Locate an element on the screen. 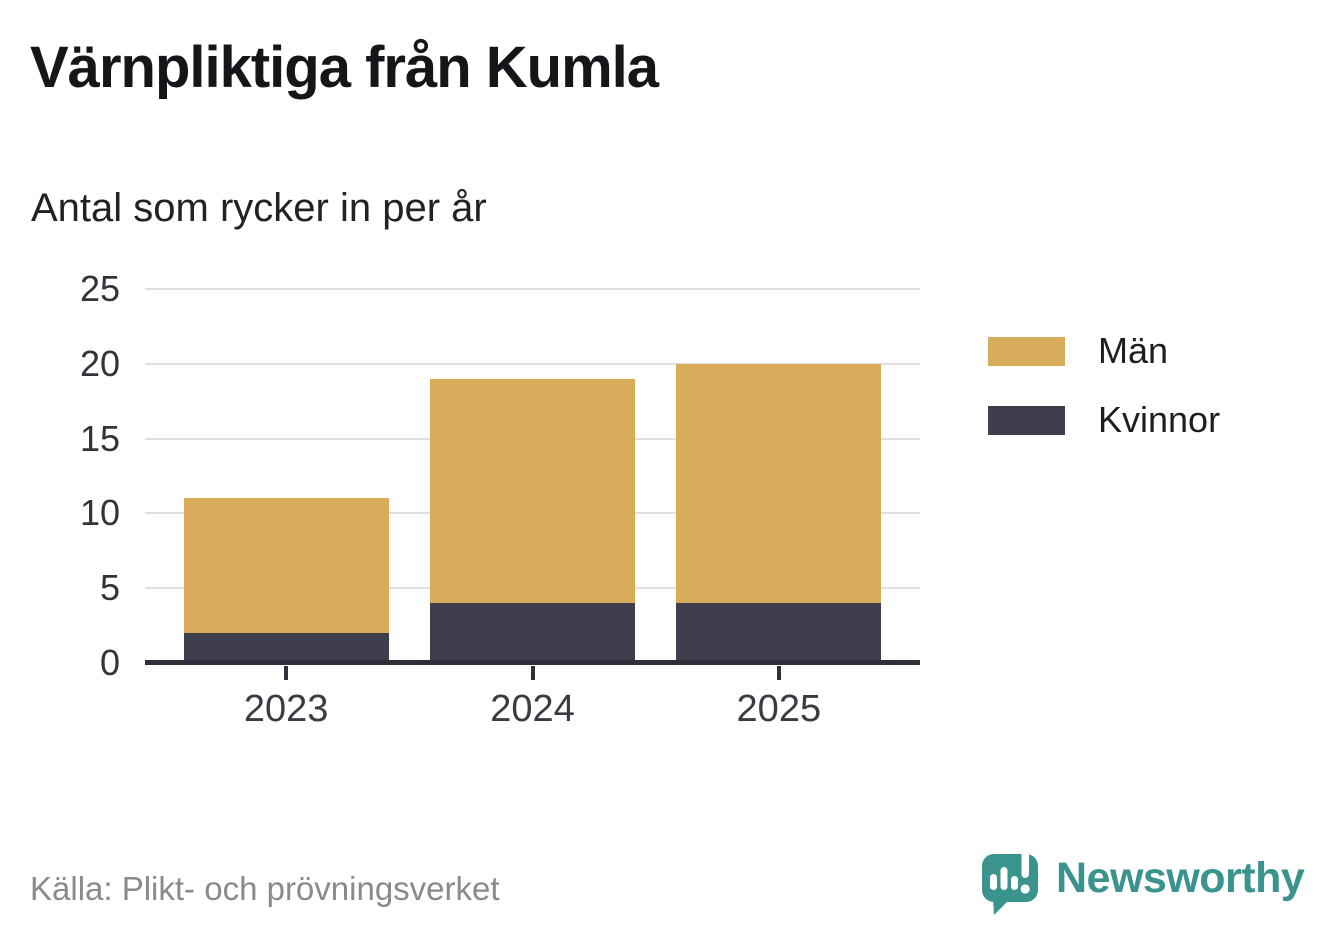  brand-logo: Newsworthy is located at coordinates (1142, 880).